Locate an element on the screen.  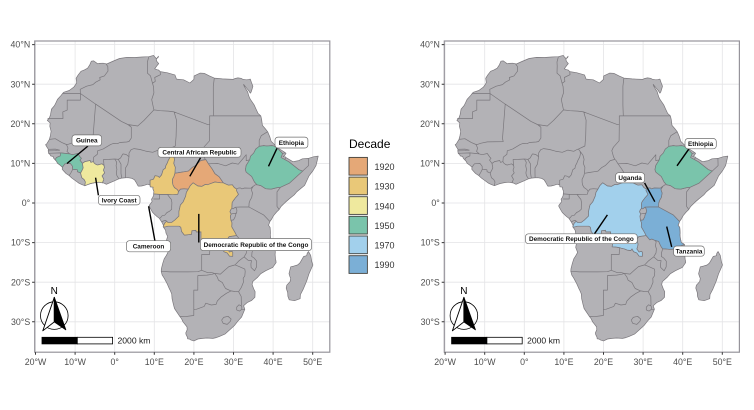
svg-text: 1950 is located at coordinates (385, 226).